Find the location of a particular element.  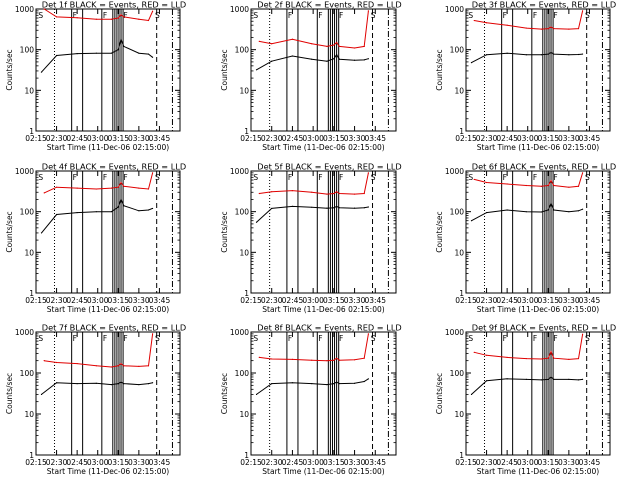

x-axis-label: Start Time (11-Dec-06 02:15:00) is located at coordinates (108, 309).